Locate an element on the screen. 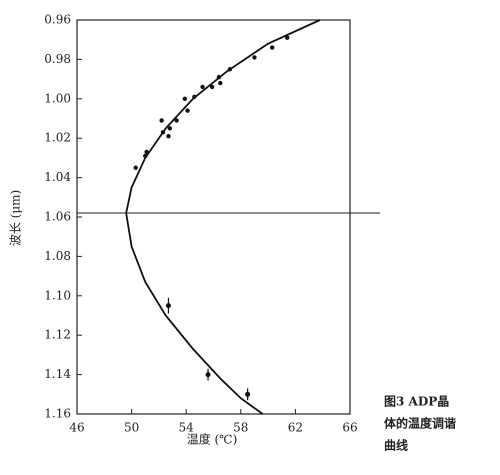 This screenshot has height=475, width=500. x-axis-label: 温度 (℃) is located at coordinates (212, 439).